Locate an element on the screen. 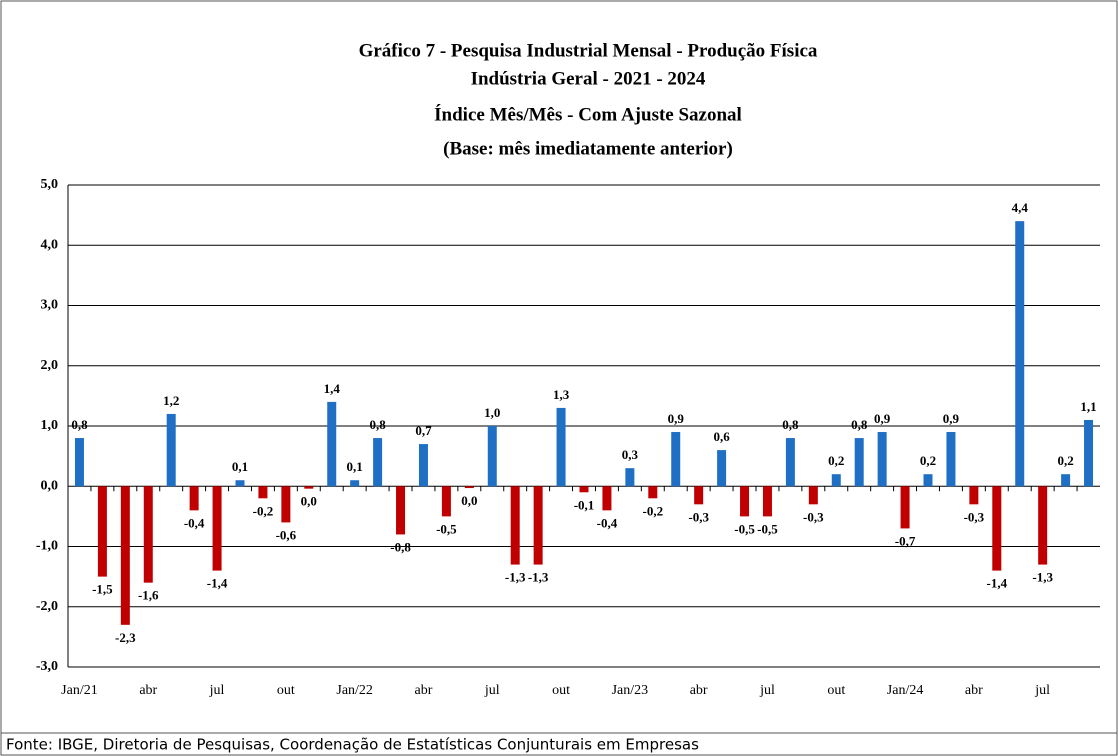 Image resolution: width=1118 pixels, height=756 pixels. chart-subtitle: Índice Mês/Mês - Com Ajuste Sazonal is located at coordinates (588, 114).